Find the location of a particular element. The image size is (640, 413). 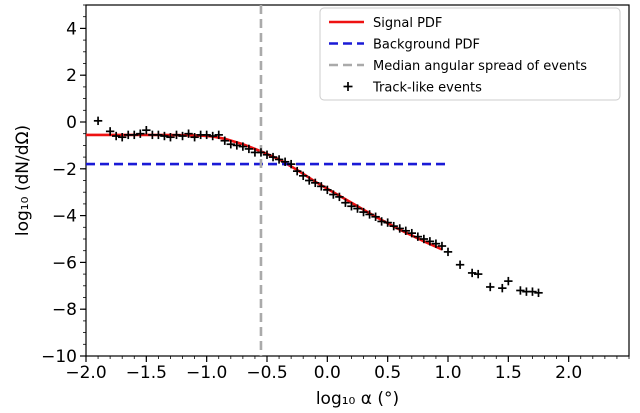

x-tick-label: −0.5 is located at coordinates (266, 373).